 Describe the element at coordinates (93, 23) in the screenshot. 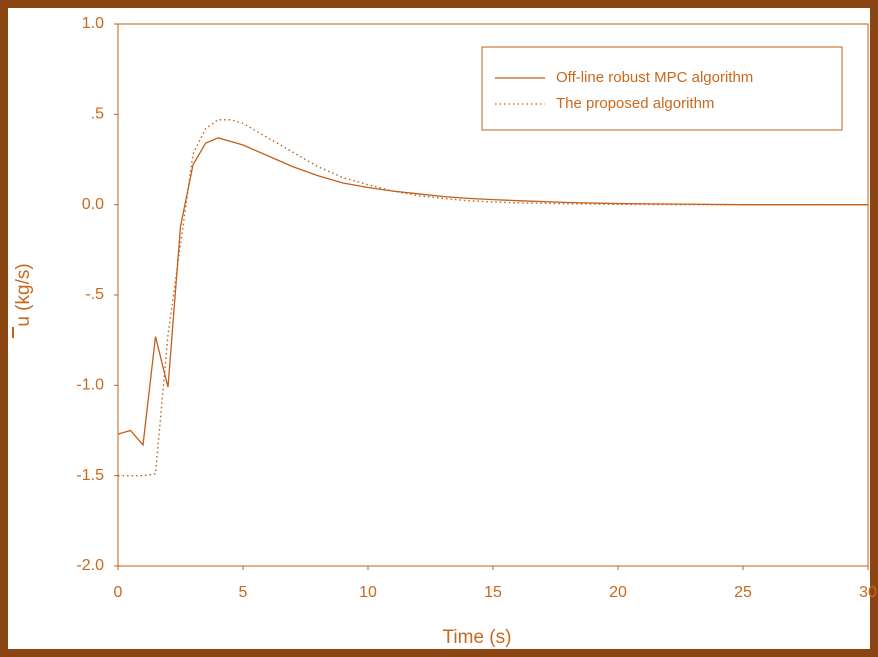

I see `y-tick-label: 1.0` at that location.